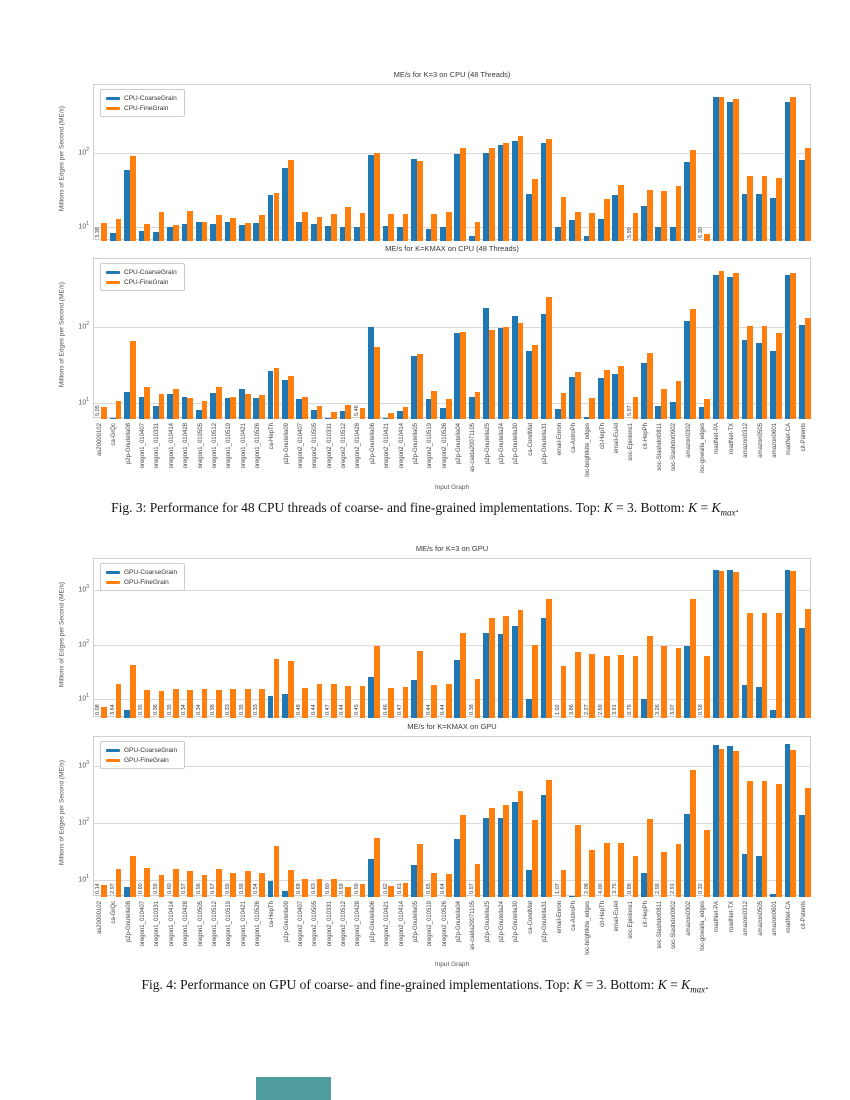 The width and height of the screenshot is (850, 1100). Describe the element at coordinates (572, 709) in the screenshot. I see `bar-value-annotation: 3.86` at that location.